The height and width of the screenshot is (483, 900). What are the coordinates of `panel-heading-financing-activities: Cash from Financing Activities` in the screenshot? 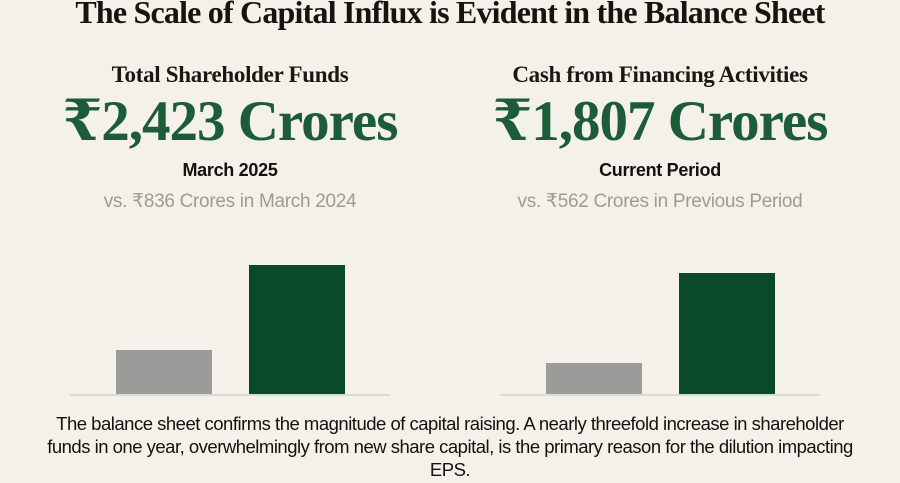 It's located at (660, 74).